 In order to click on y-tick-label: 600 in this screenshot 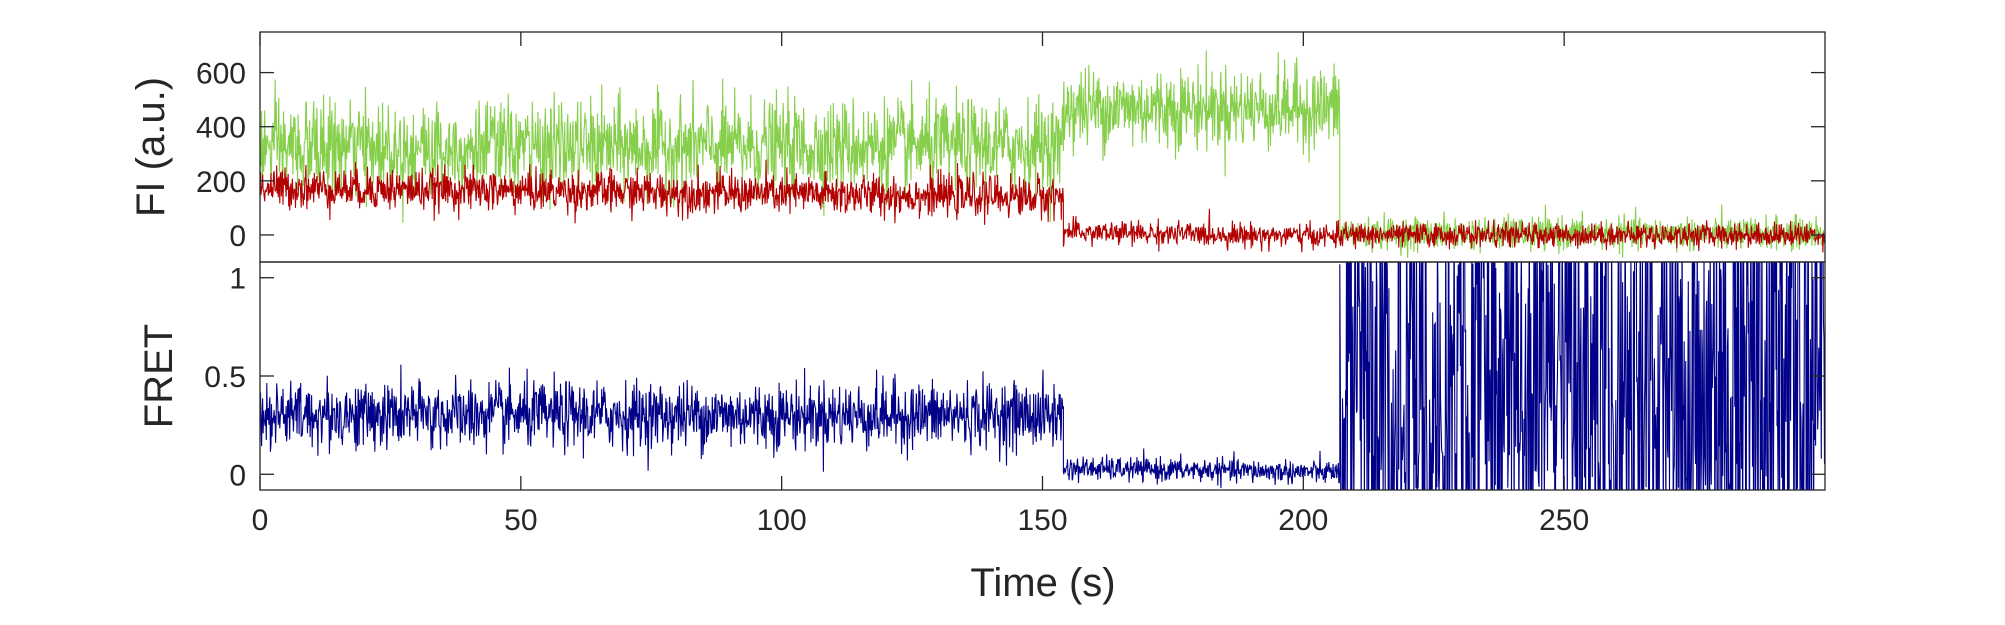, I will do `click(221, 74)`.